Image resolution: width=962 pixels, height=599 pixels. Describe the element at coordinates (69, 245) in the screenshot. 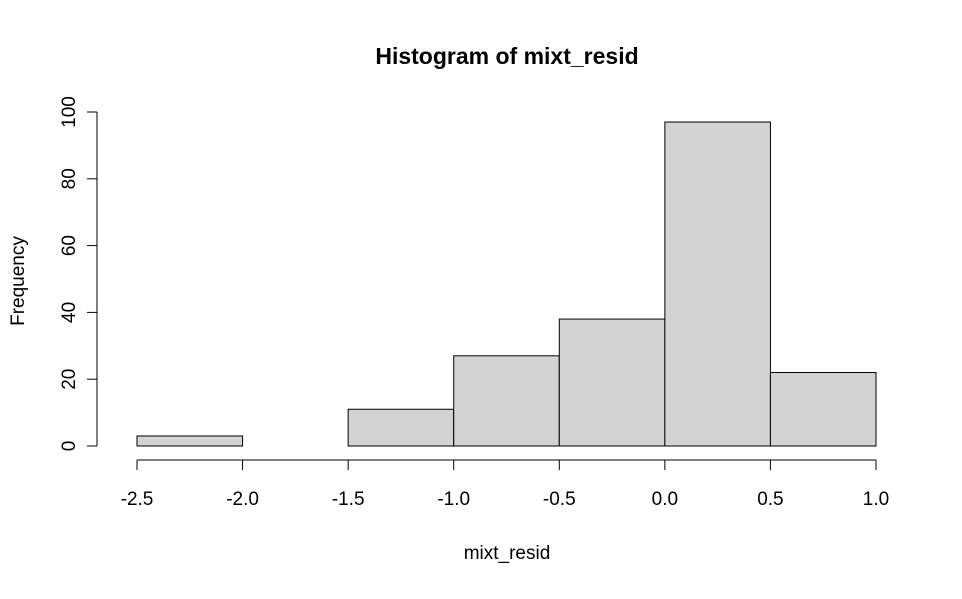

I see `y-tick-label: 60` at that location.